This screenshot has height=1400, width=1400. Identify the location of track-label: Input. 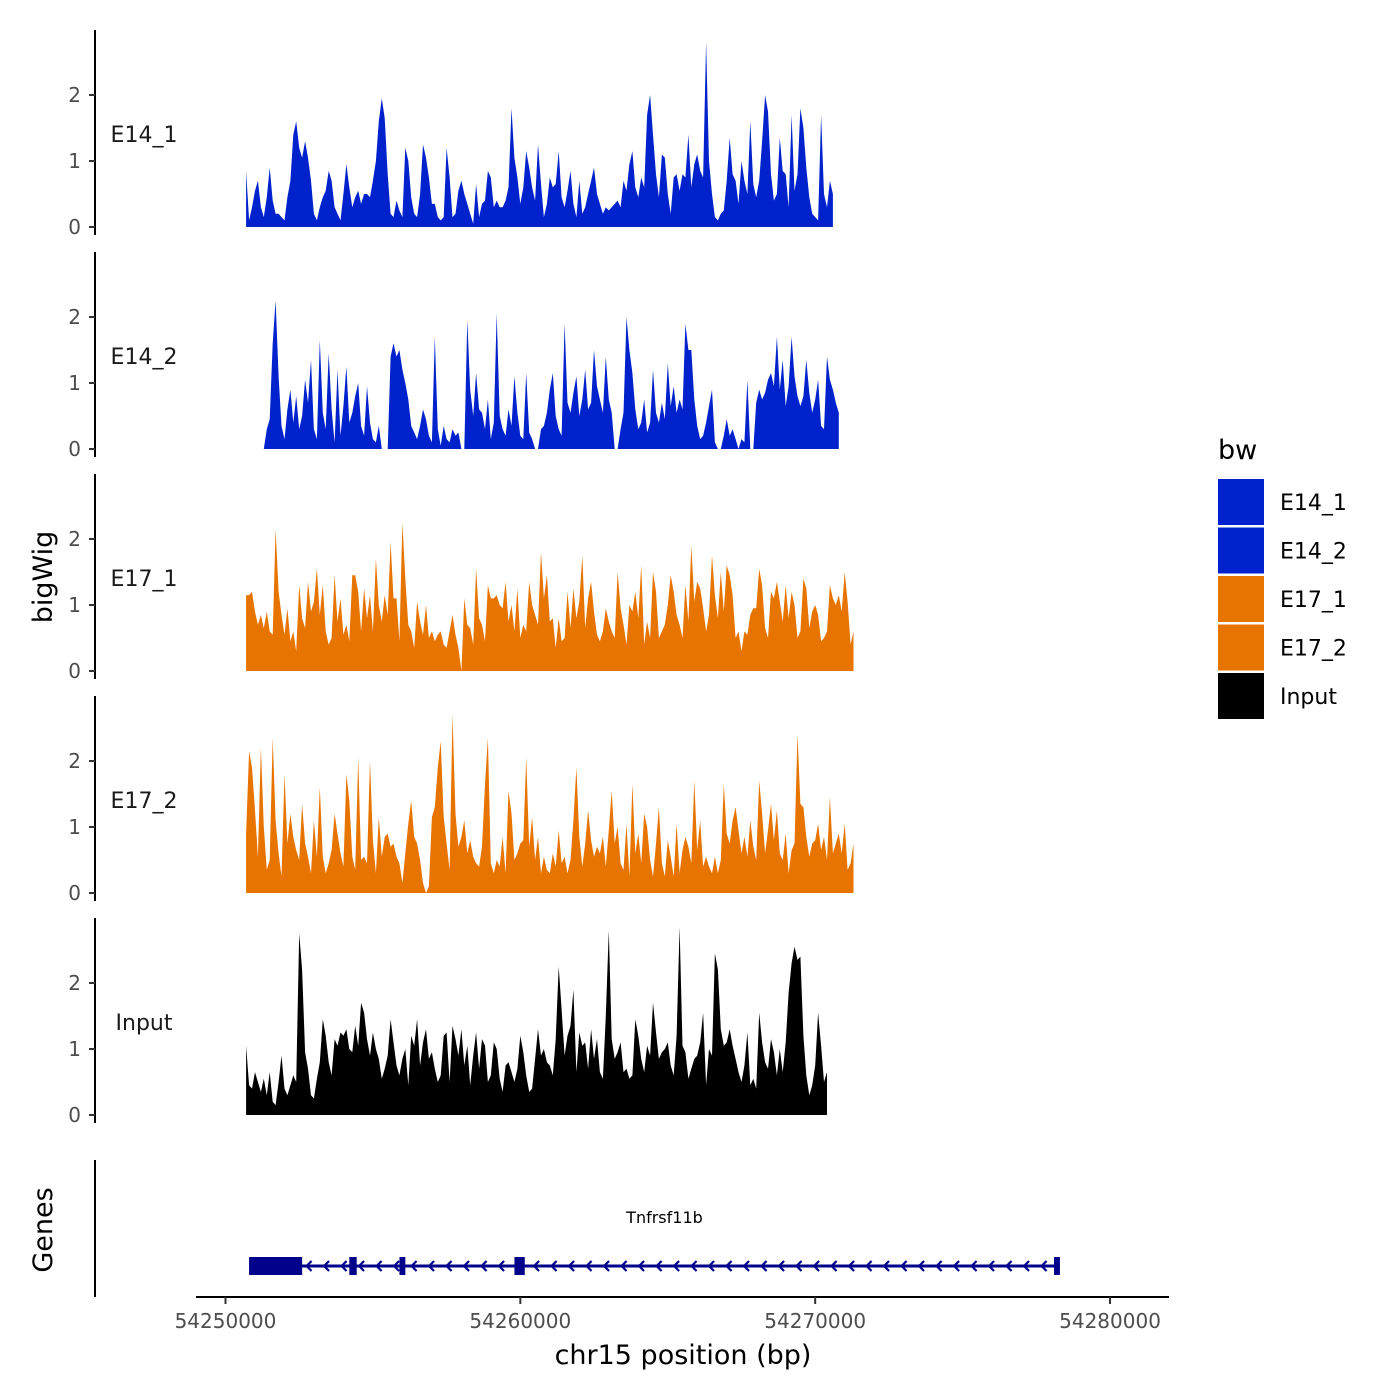
(144, 1023).